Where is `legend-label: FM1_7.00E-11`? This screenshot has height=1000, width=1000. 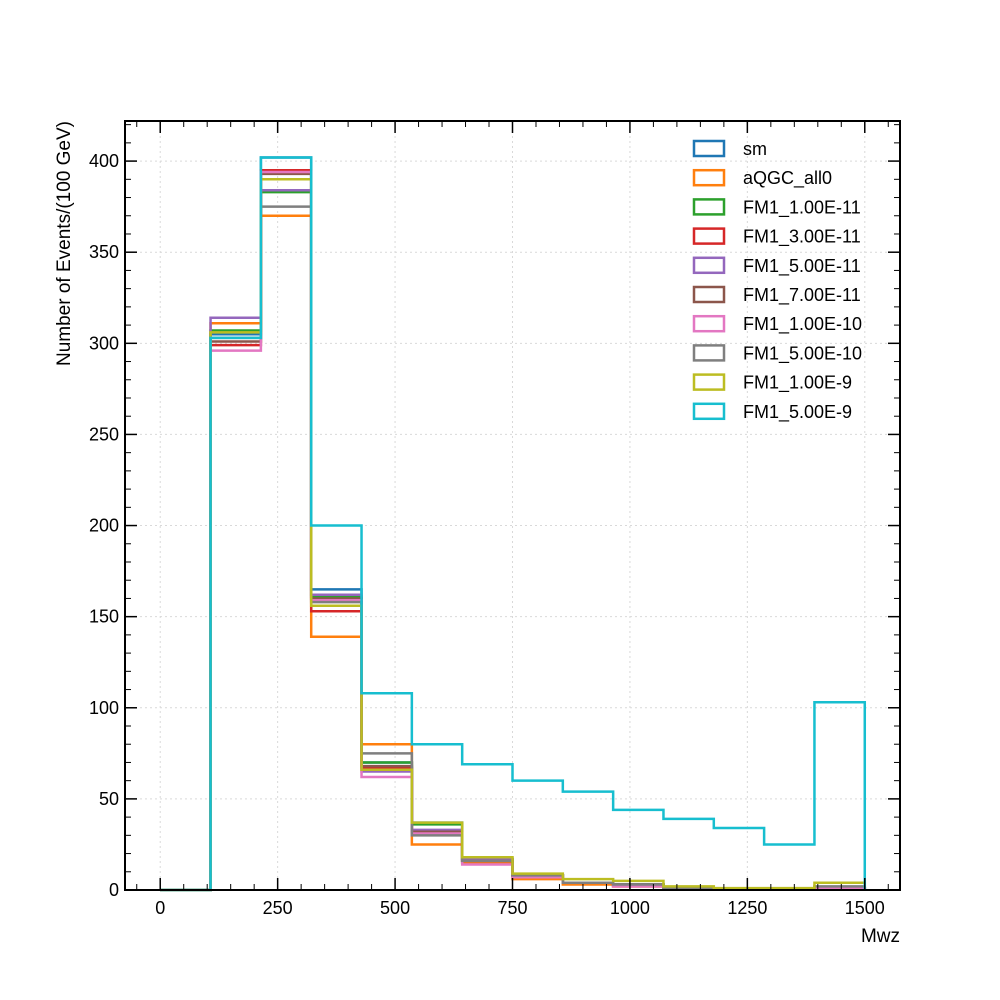
legend-label: FM1_7.00E-11 is located at coordinates (802, 295).